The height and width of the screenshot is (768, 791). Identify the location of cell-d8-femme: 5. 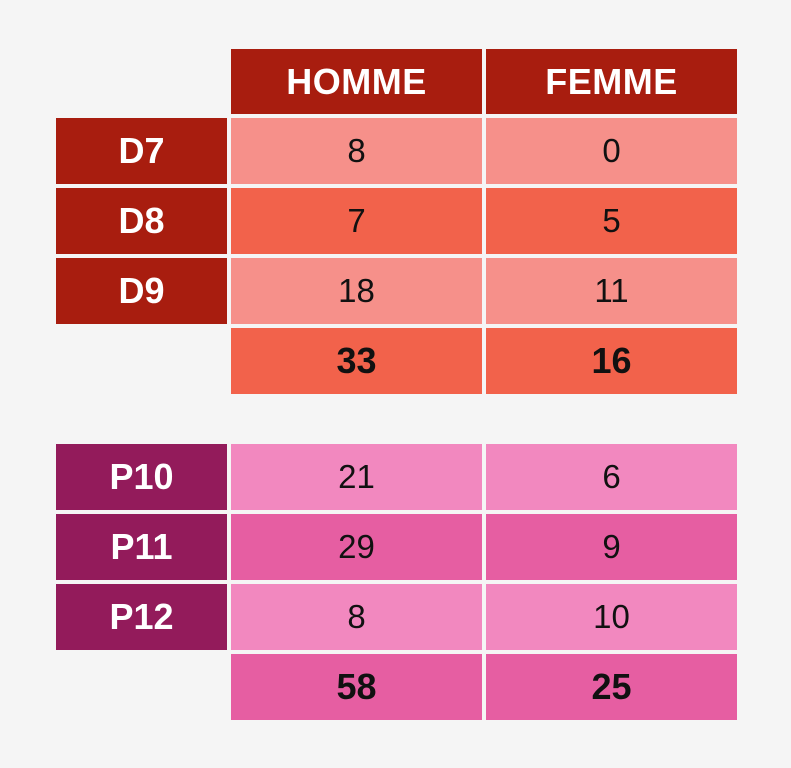
(611, 221).